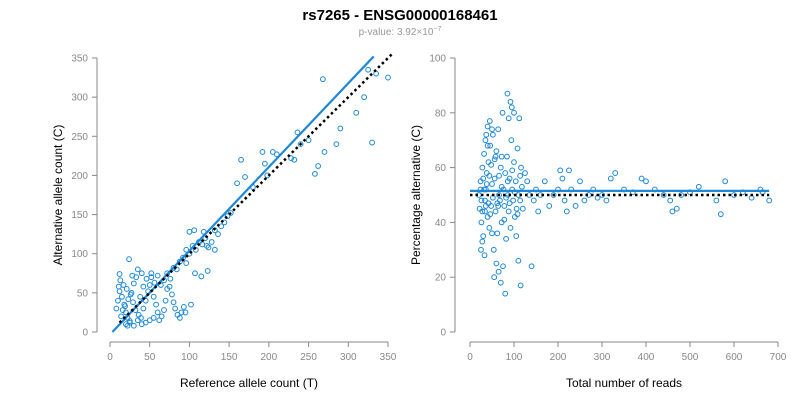 The image size is (800, 400). I want to click on right-y-tick-label: 60, so click(441, 168).